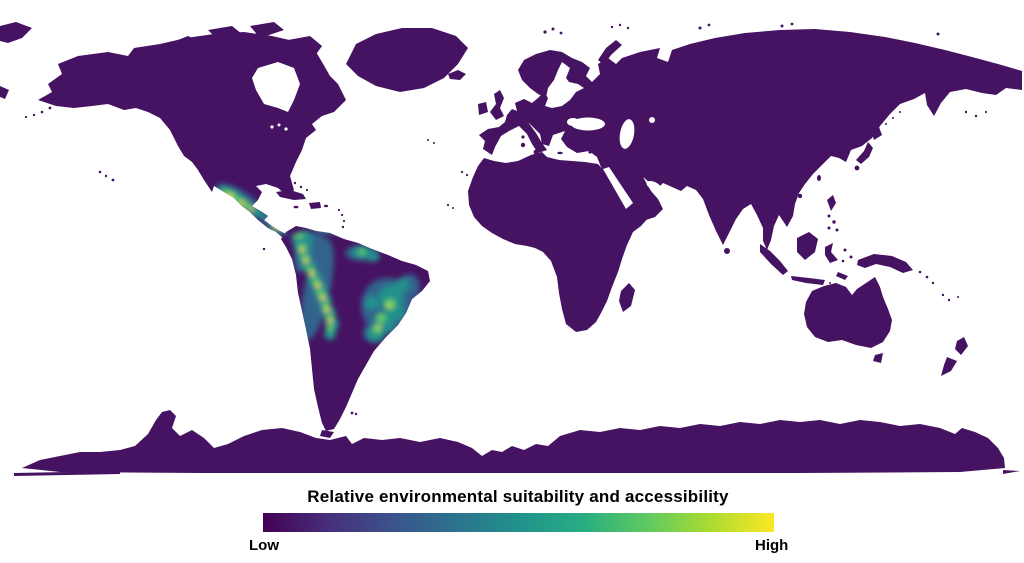 Image resolution: width=1024 pixels, height=563 pixels. I want to click on aral-sea, so click(652, 120).